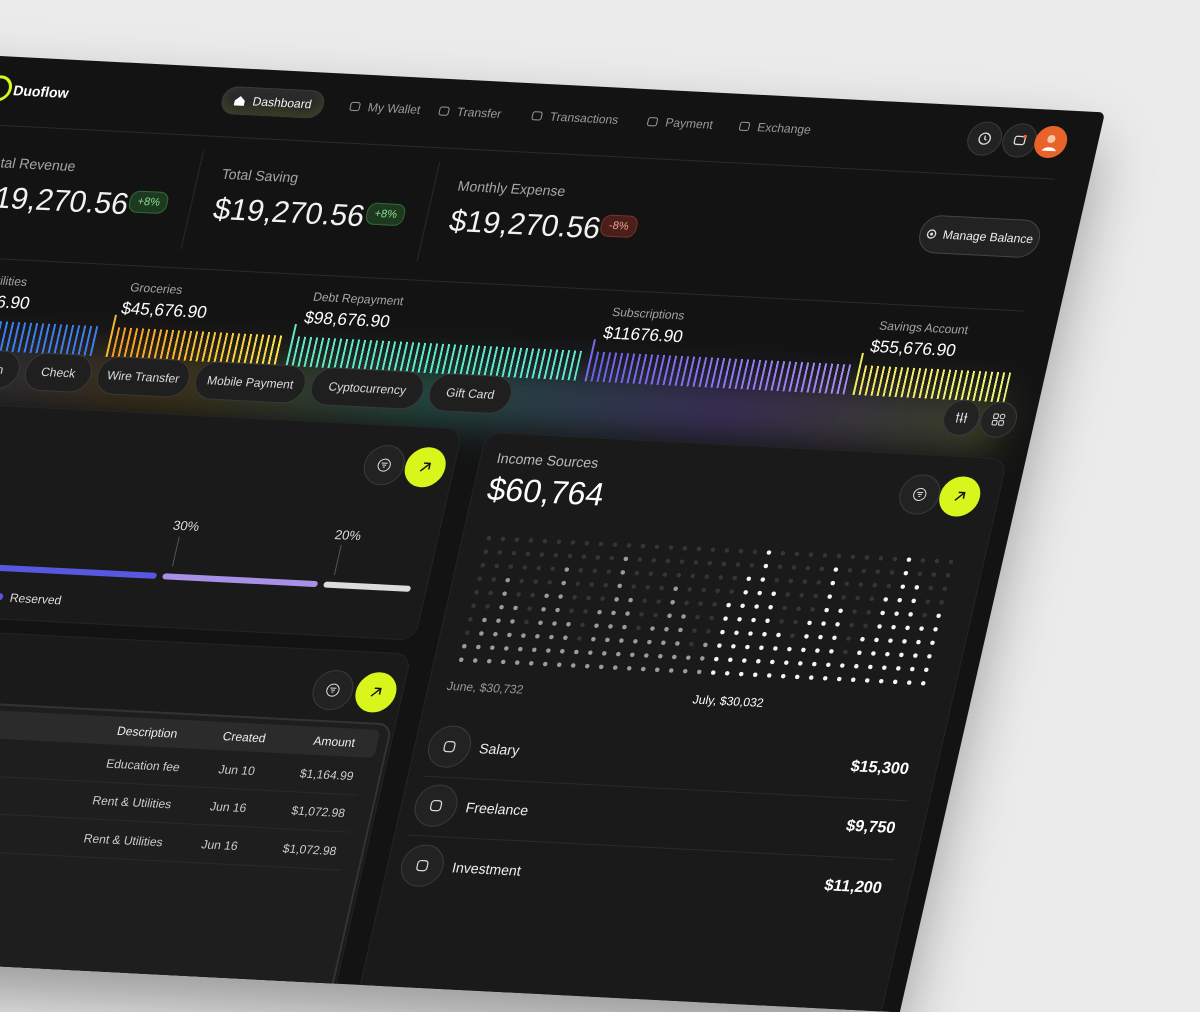 The height and width of the screenshot is (1012, 1200). What do you see at coordinates (123, 840) in the screenshot?
I see `cell: Rent & Utilities` at bounding box center [123, 840].